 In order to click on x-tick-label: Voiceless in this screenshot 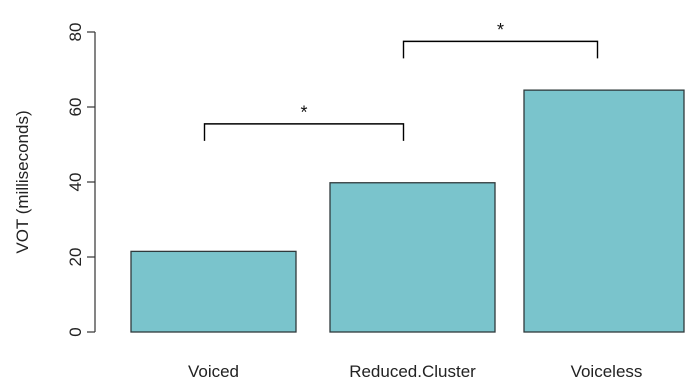, I will do `click(607, 371)`.